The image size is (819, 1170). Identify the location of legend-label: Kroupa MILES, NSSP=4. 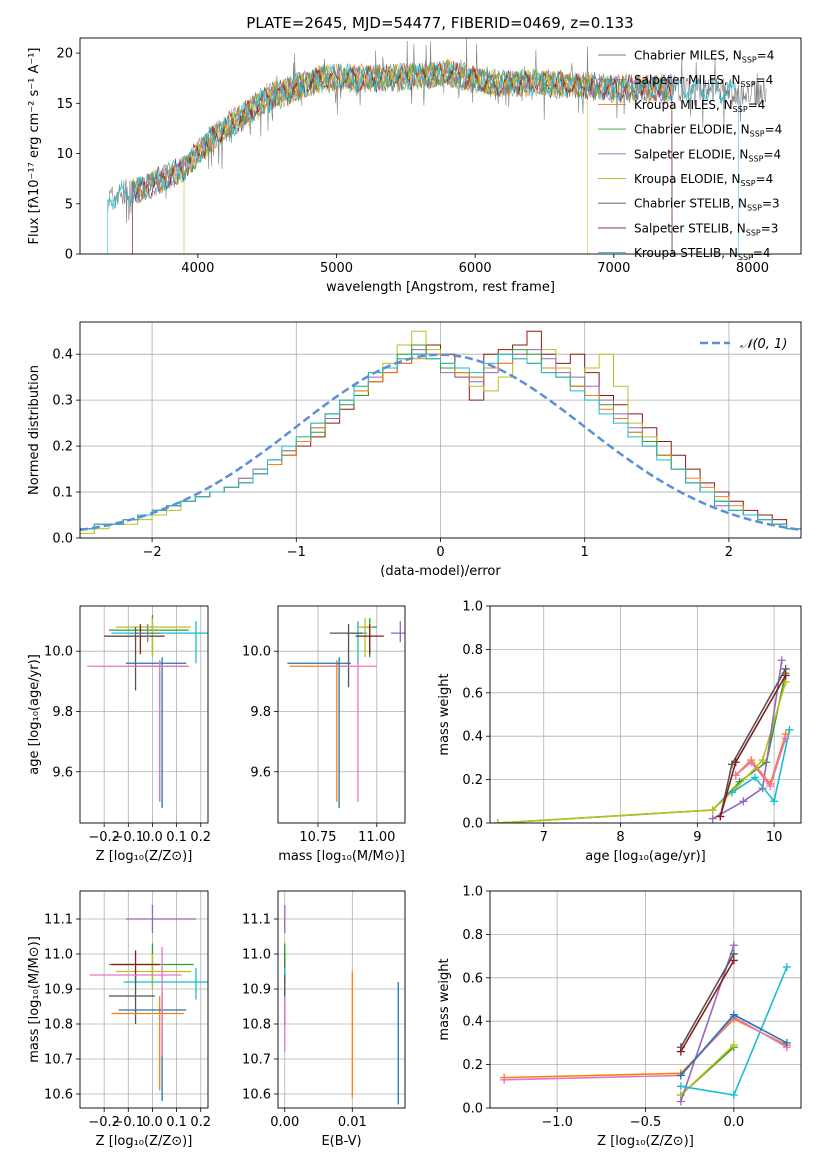
(699, 106).